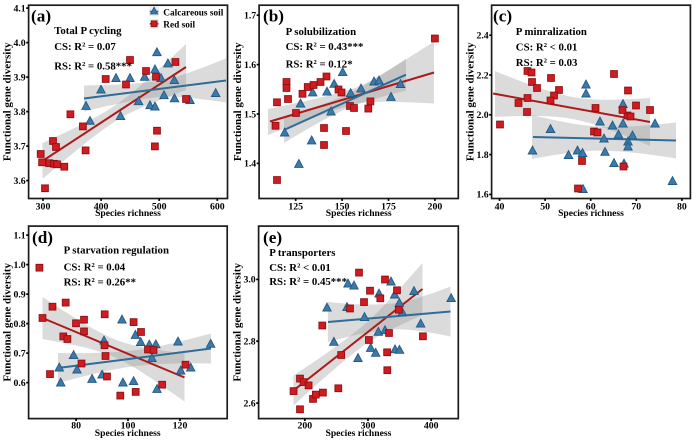 The image size is (700, 448). Describe the element at coordinates (250, 16) in the screenshot. I see `svg-text: 1.7` at that location.